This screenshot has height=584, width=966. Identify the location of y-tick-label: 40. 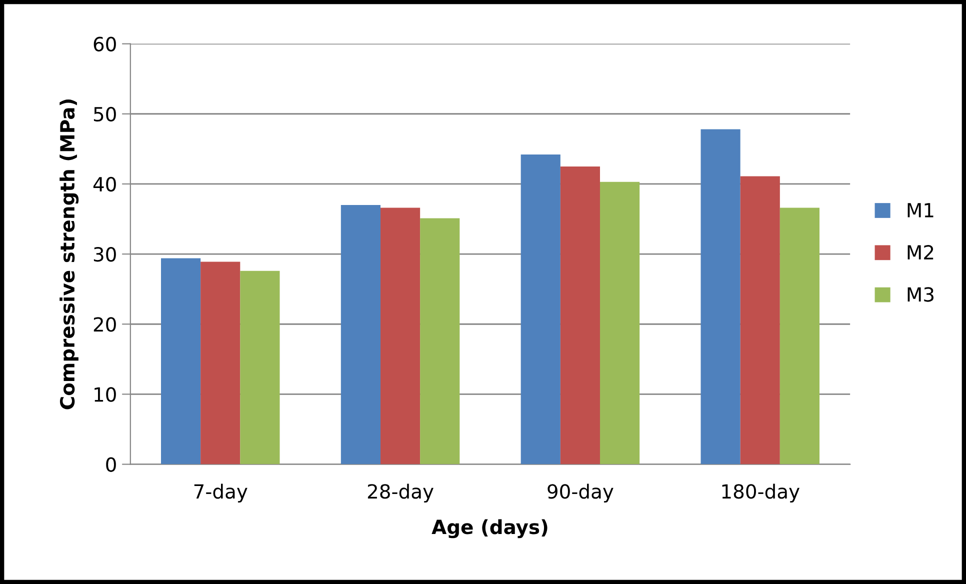
(104, 184).